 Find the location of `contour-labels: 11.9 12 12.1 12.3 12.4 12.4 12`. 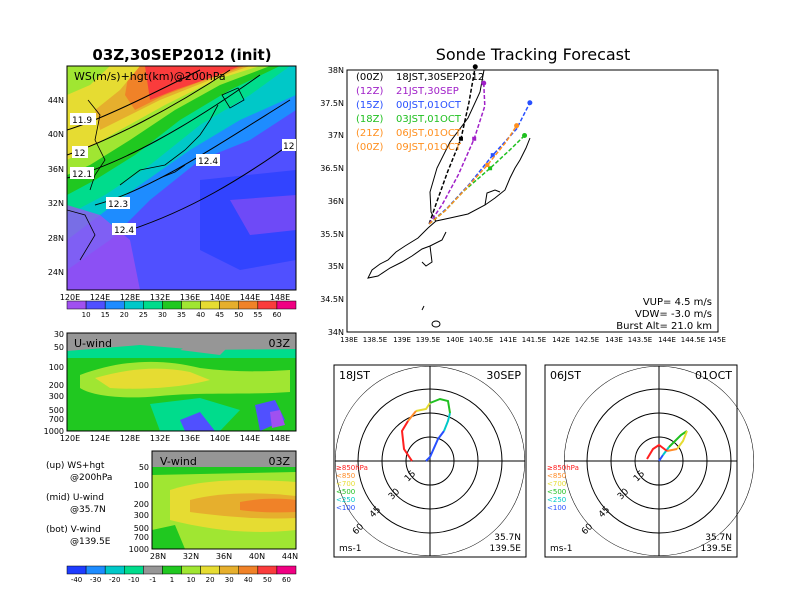

contour-labels: 11.9 12 12.1 12.3 12.4 12.4 12 is located at coordinates (183, 174).